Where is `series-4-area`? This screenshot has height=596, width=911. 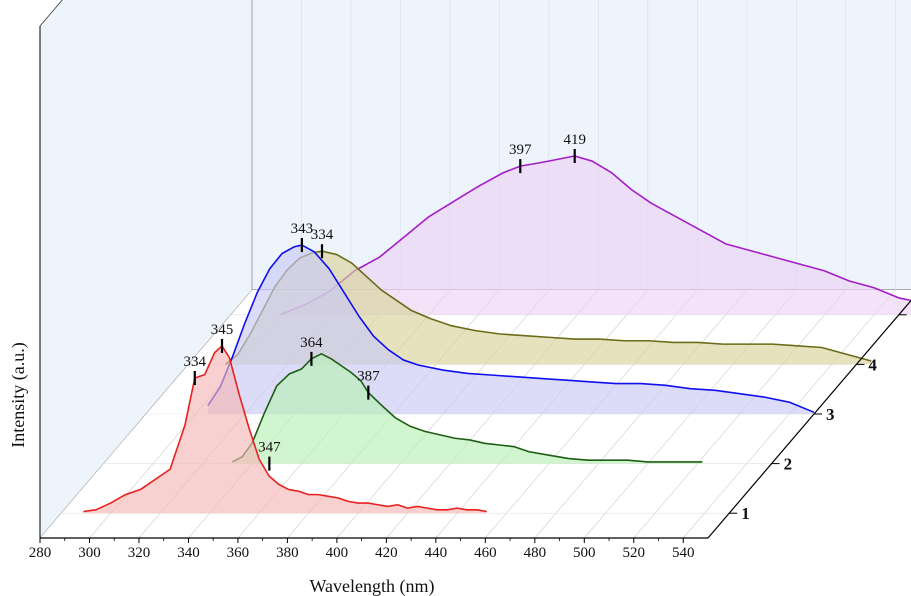
series-4-area is located at coordinates (548, 308).